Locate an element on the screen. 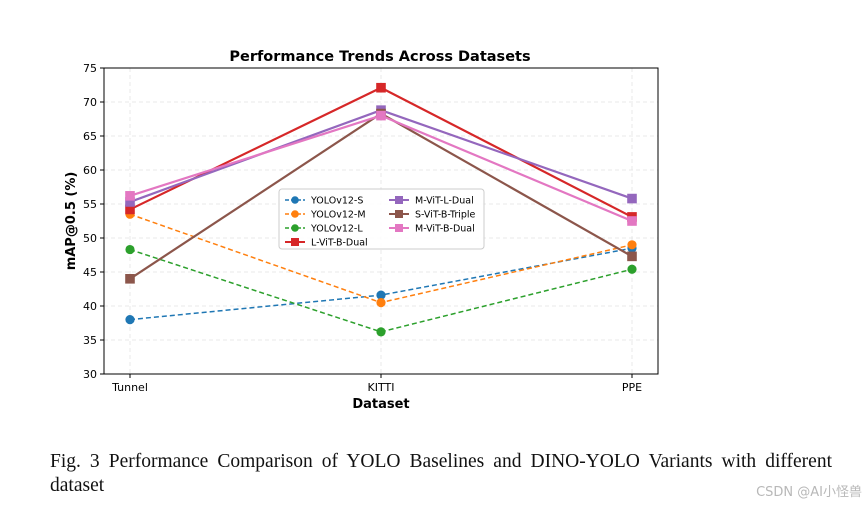 The width and height of the screenshot is (868, 507). x-axis-label: Dataset is located at coordinates (380, 404).